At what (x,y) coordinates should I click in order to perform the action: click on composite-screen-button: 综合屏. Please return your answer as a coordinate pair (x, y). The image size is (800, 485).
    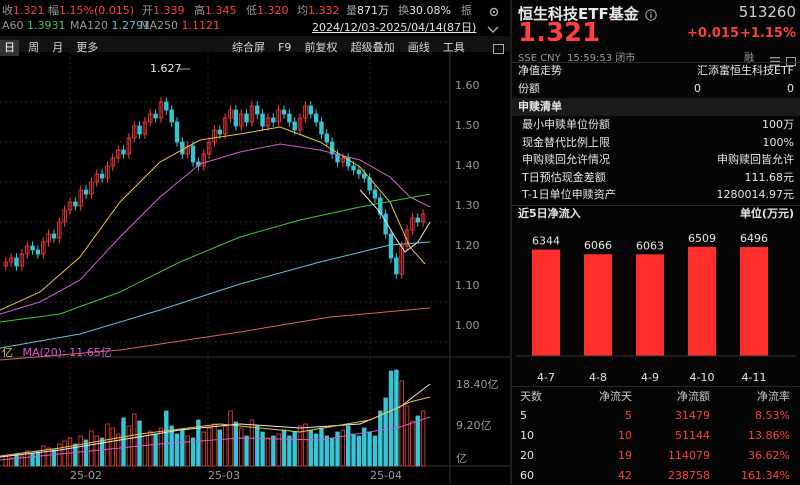
    Looking at the image, I should click on (248, 47).